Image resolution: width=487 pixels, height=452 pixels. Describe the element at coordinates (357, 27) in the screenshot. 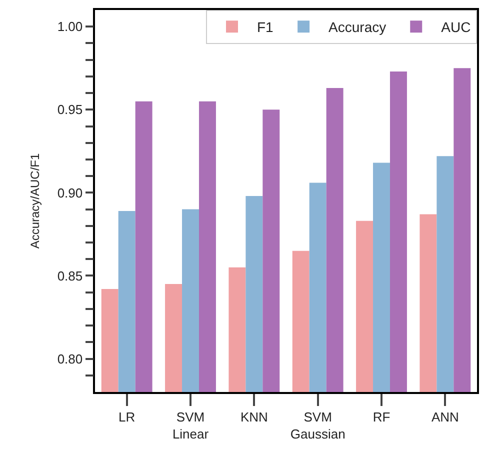

I see `legend-label: Accuracy` at that location.